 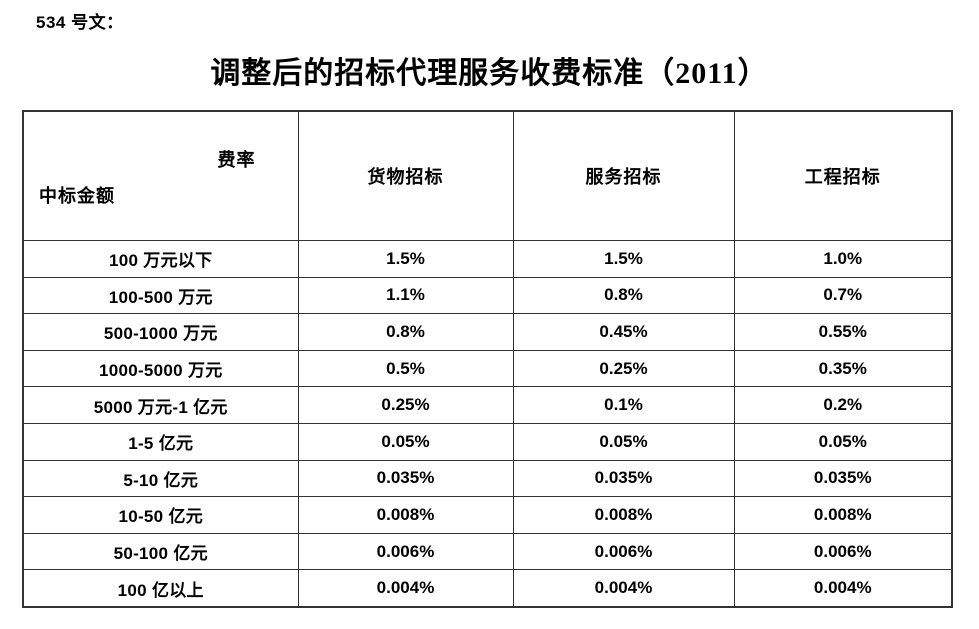 What do you see at coordinates (160, 332) in the screenshot?
I see `amount-cell: 500-1000 万元` at bounding box center [160, 332].